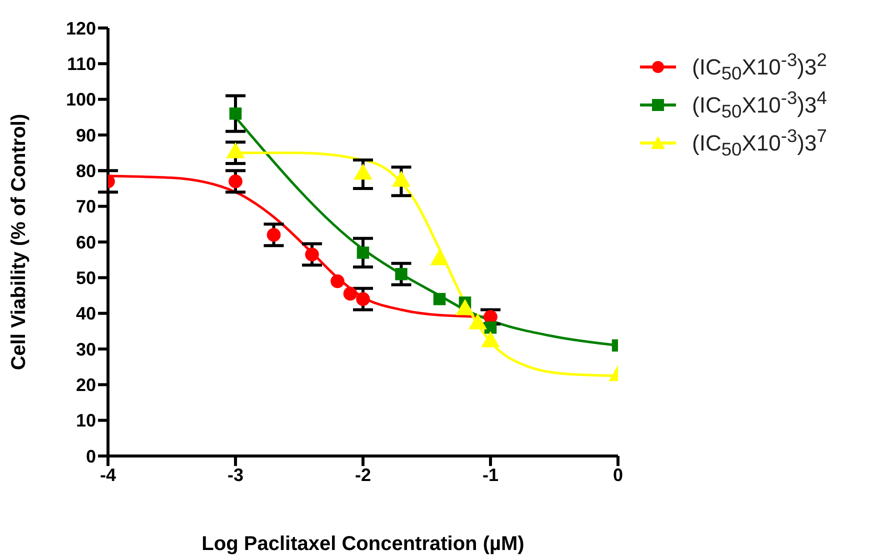 Image resolution: width=878 pixels, height=556 pixels. What do you see at coordinates (759, 105) in the screenshot?
I see `legend-label: (IC$_{50}$X10$^{-3}$)3$^{4}$` at bounding box center [759, 105].